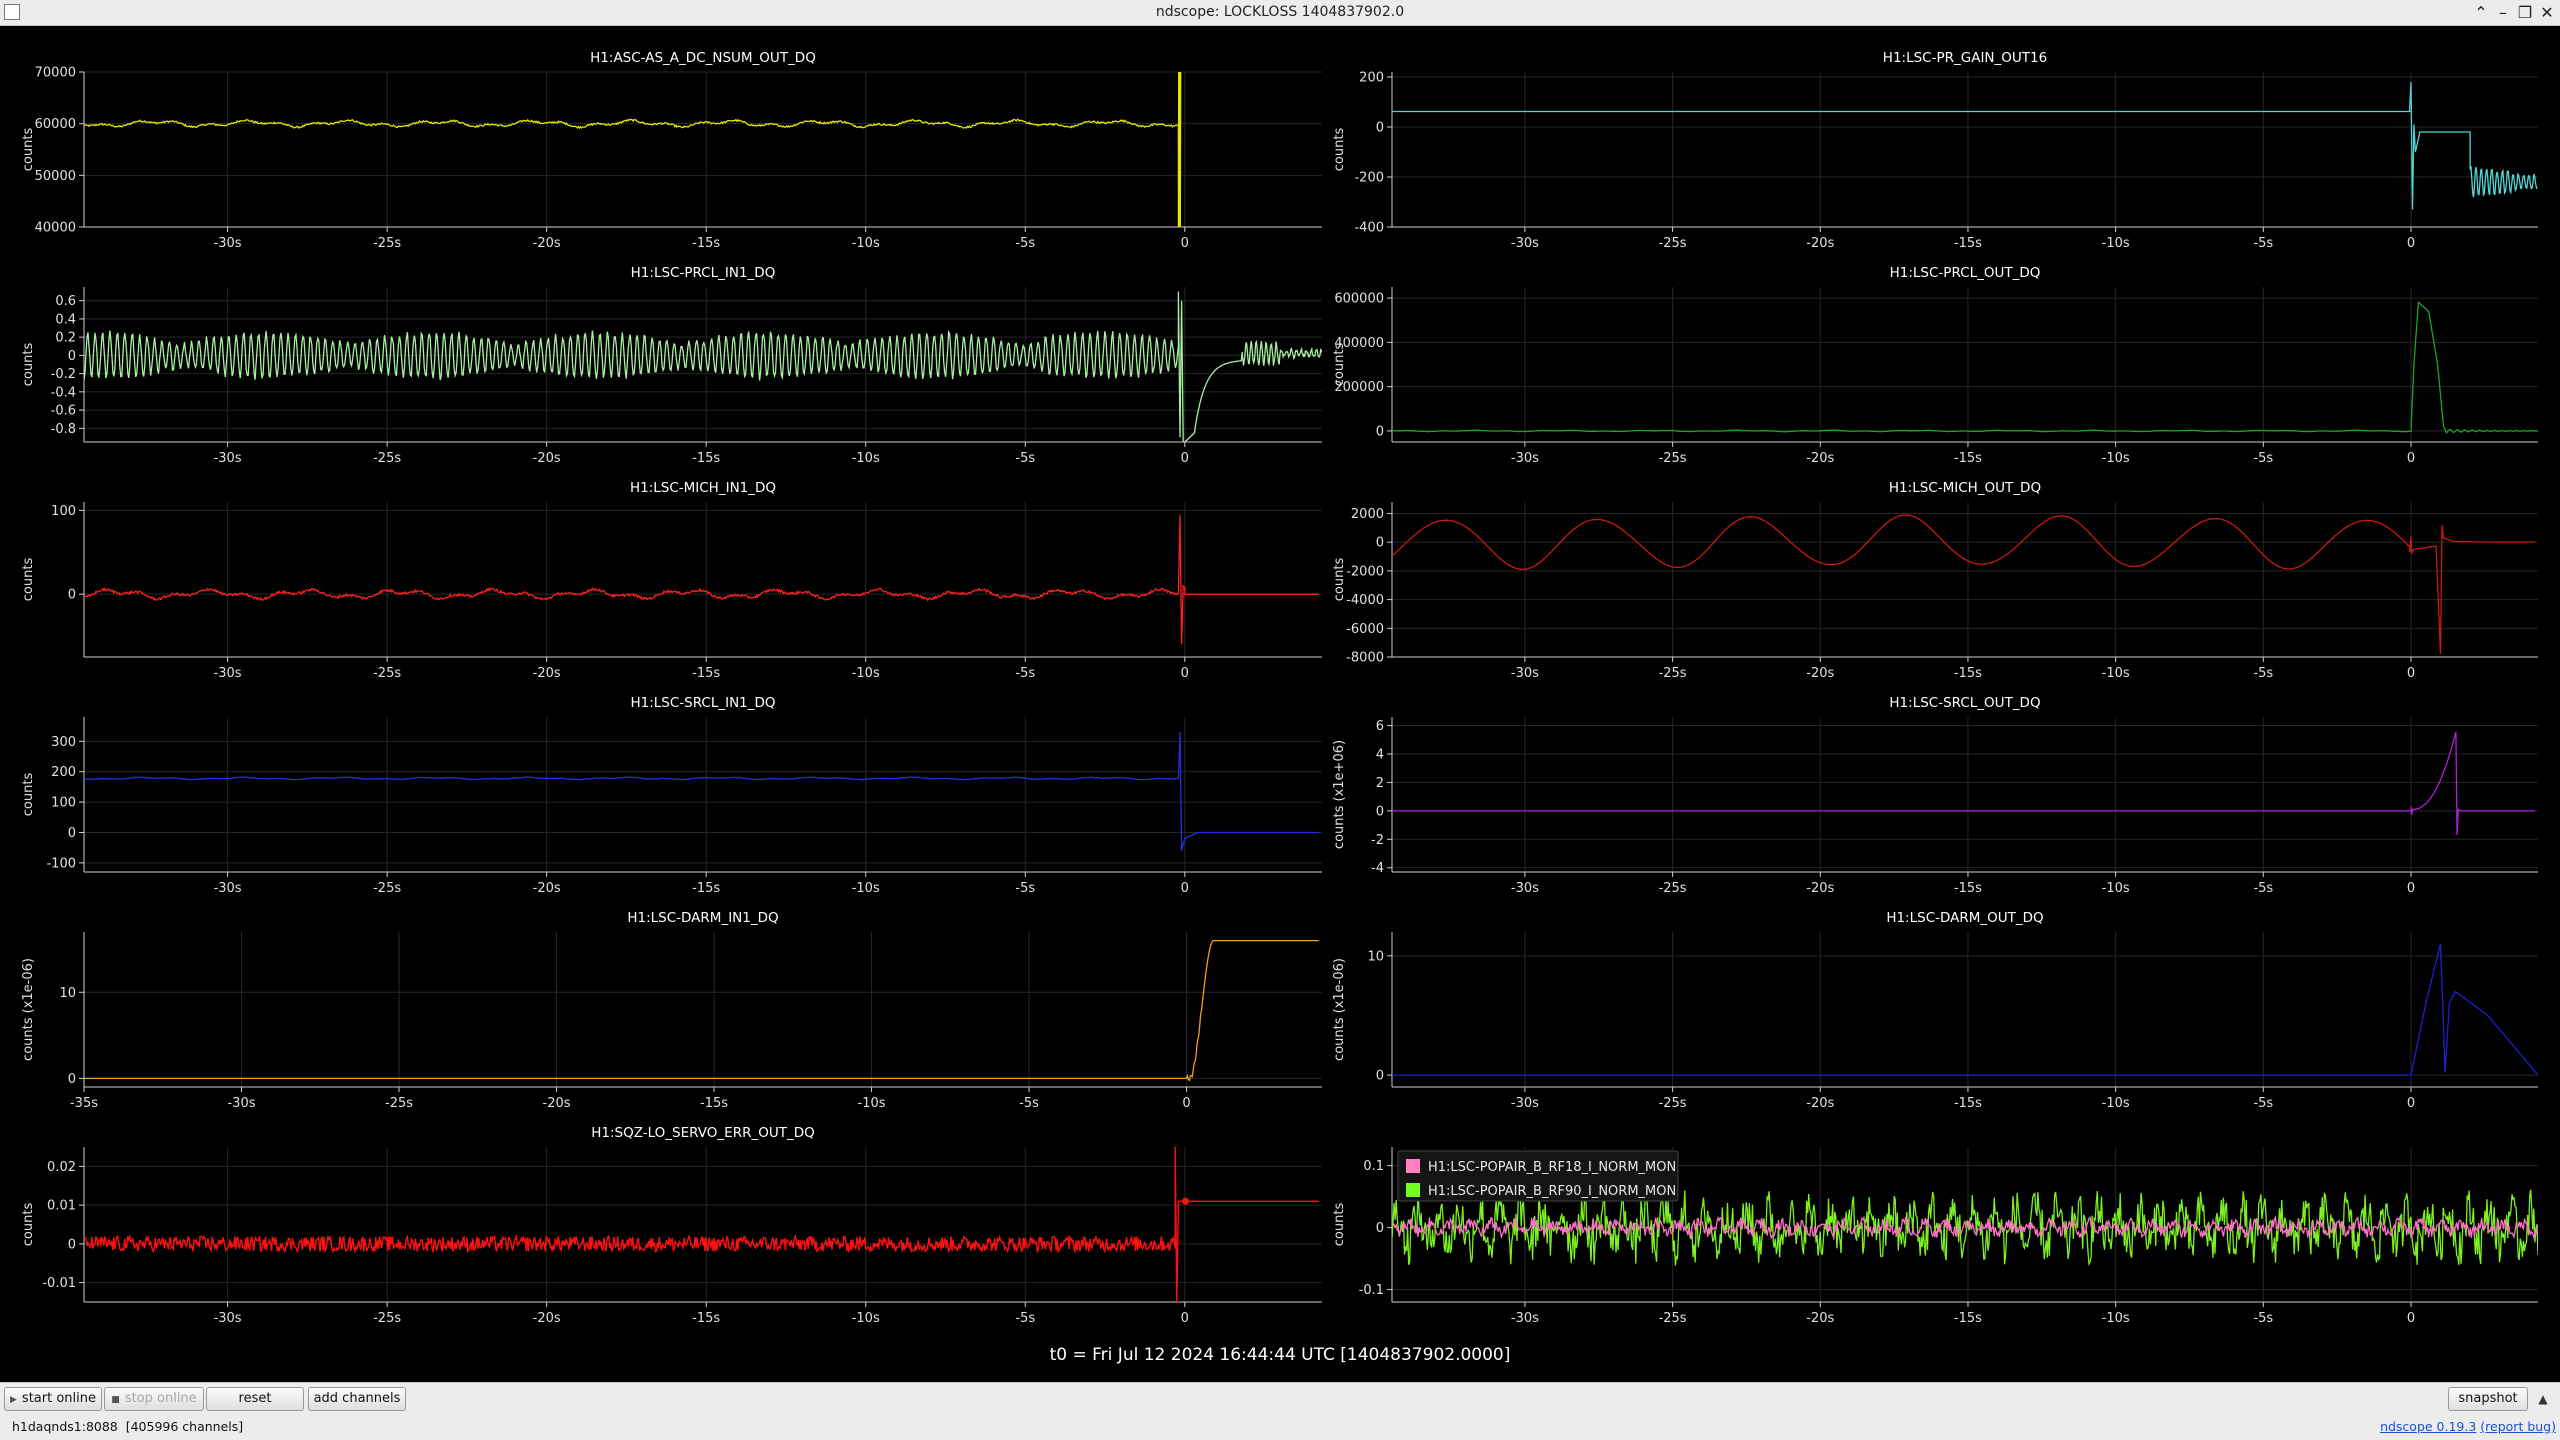 Image resolution: width=2560 pixels, height=1440 pixels. Describe the element at coordinates (65, 1426) in the screenshot. I see `server-address: h1daqnds1:8088` at that location.